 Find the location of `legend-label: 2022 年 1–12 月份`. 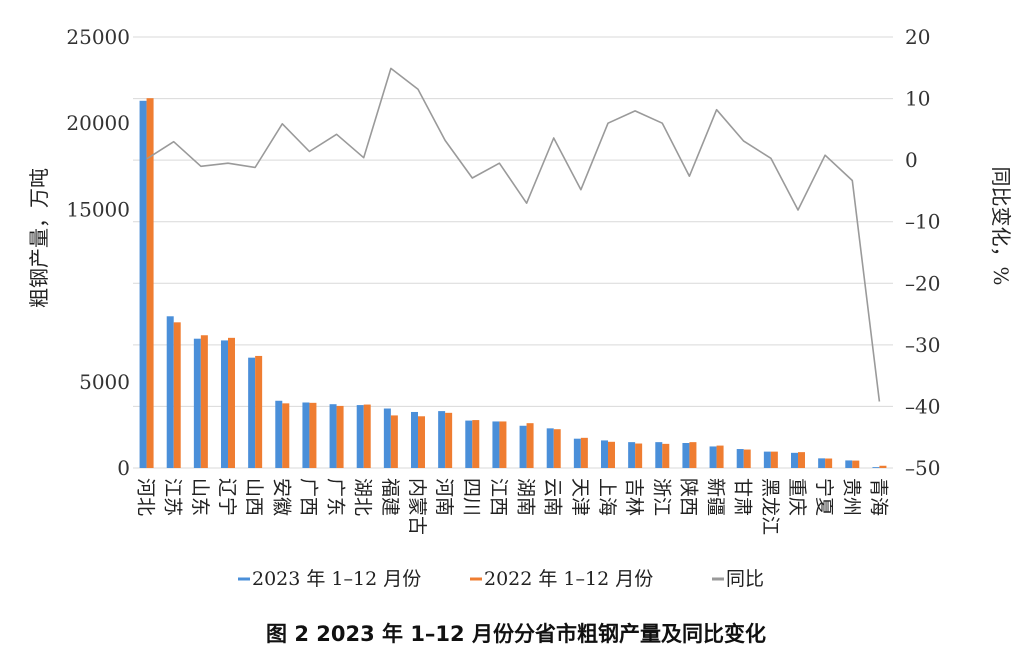

legend-label: 2022 年 1–12 月份 is located at coordinates (568, 579).